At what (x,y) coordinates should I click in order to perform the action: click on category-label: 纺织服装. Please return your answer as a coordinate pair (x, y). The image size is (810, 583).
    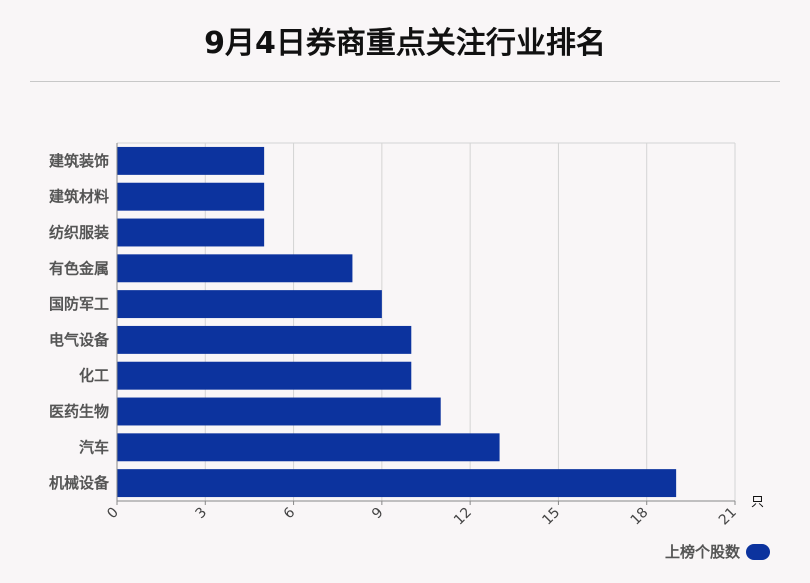
    Looking at the image, I should click on (79, 233).